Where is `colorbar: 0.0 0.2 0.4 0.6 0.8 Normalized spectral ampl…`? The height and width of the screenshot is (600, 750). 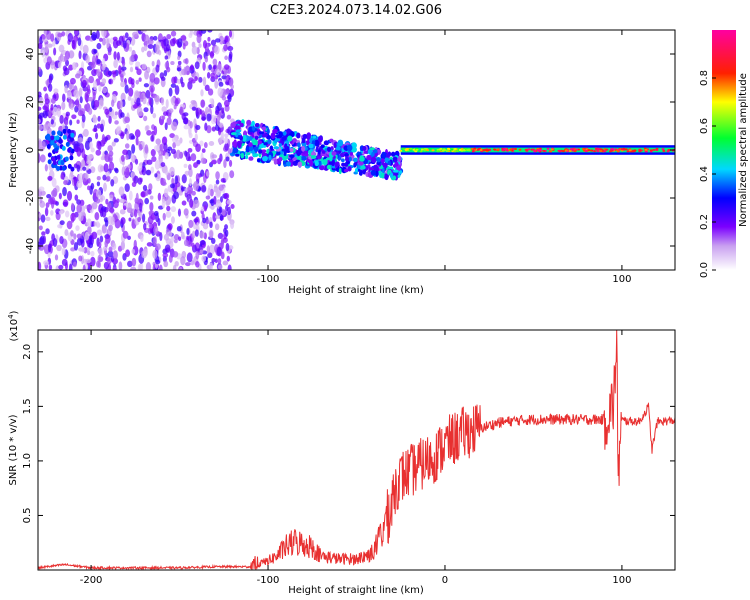 colorbar: 0.0 0.2 0.4 0.6 0.8 Normalized spectral ampl… is located at coordinates (724, 154).